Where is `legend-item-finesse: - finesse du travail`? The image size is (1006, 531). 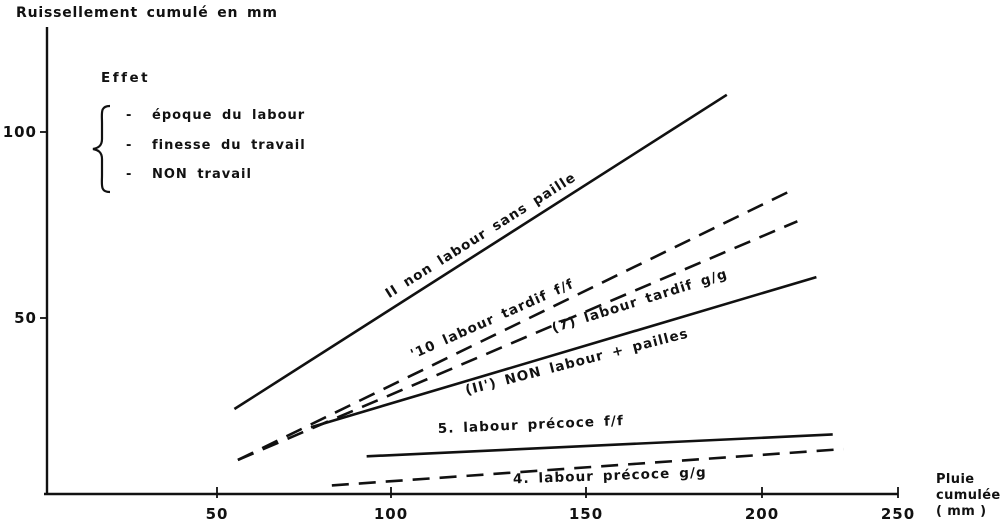
legend-item-finesse: - finesse du travail is located at coordinates (216, 145).